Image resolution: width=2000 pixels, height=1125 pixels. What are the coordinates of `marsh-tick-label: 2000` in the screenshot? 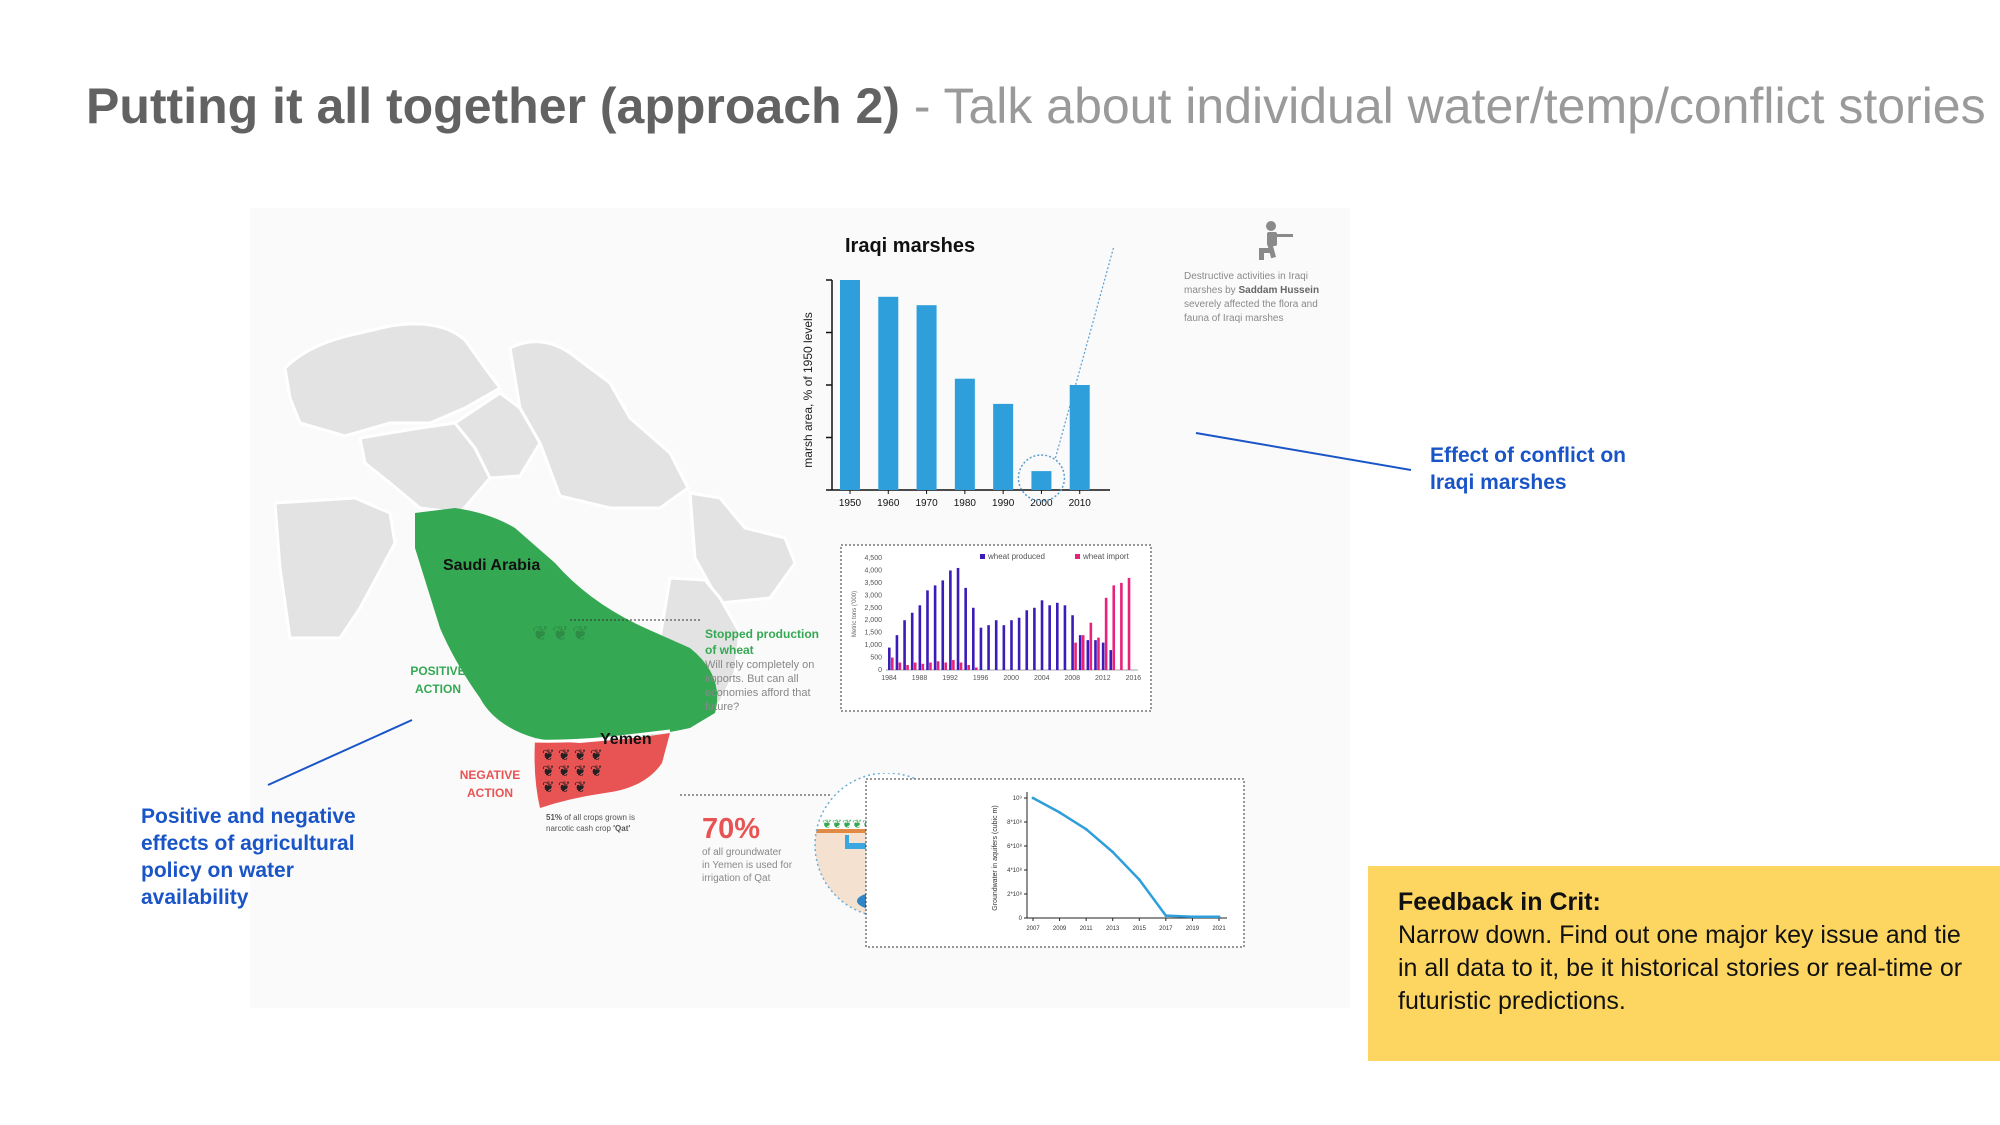 It's located at (1041, 503).